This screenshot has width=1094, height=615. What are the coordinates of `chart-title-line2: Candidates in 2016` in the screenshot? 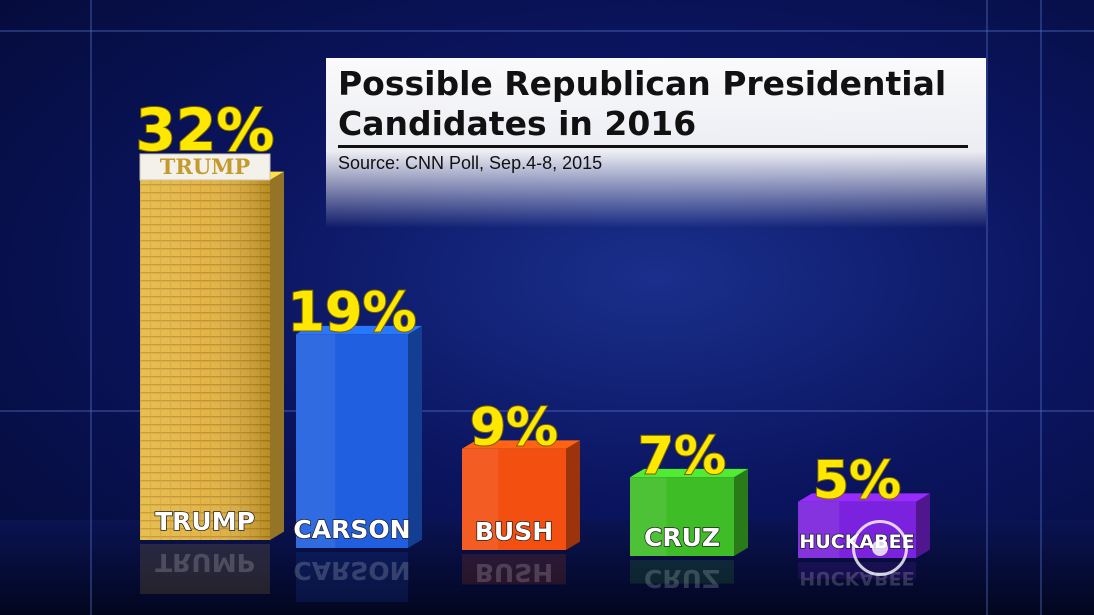 It's located at (517, 123).